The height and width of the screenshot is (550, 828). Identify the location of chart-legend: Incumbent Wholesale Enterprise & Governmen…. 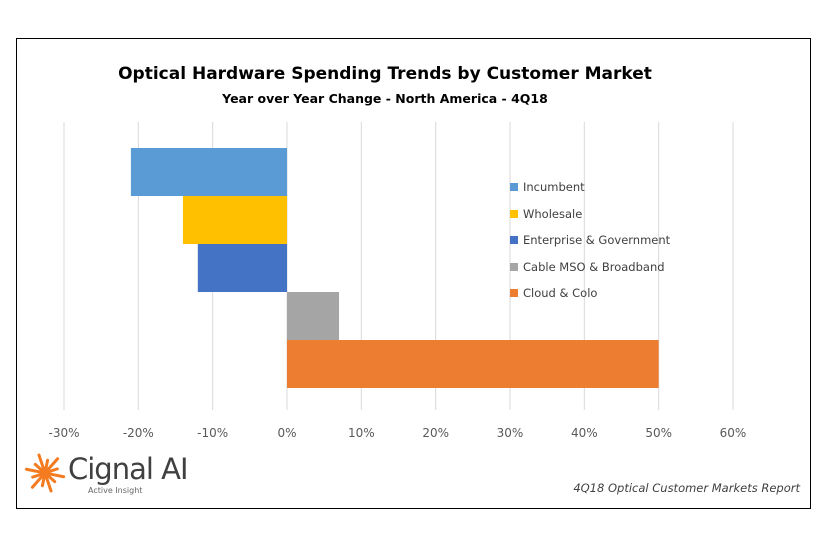
(590, 240).